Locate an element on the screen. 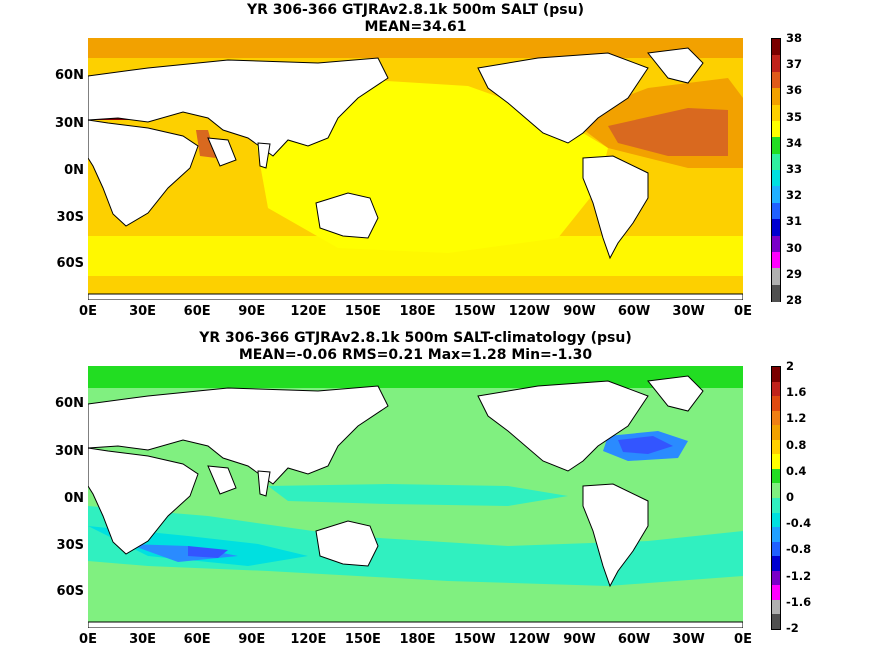 The height and width of the screenshot is (656, 875). colorbar-label: -1.6 is located at coordinates (799, 601).